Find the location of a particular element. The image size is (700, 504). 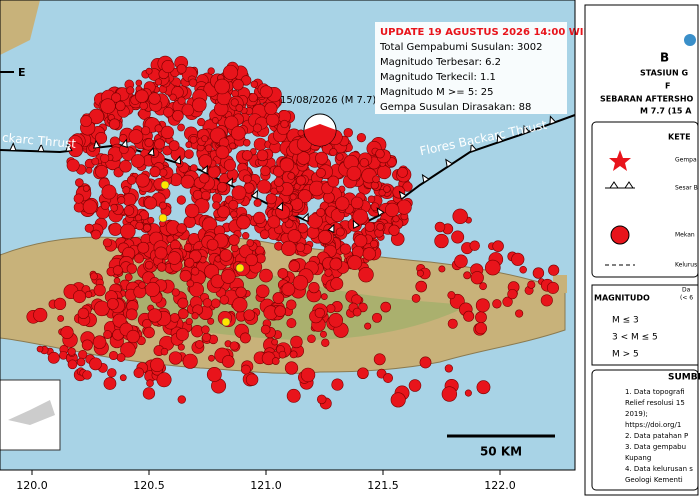

focal-fill is located at coordinates (320, 135).